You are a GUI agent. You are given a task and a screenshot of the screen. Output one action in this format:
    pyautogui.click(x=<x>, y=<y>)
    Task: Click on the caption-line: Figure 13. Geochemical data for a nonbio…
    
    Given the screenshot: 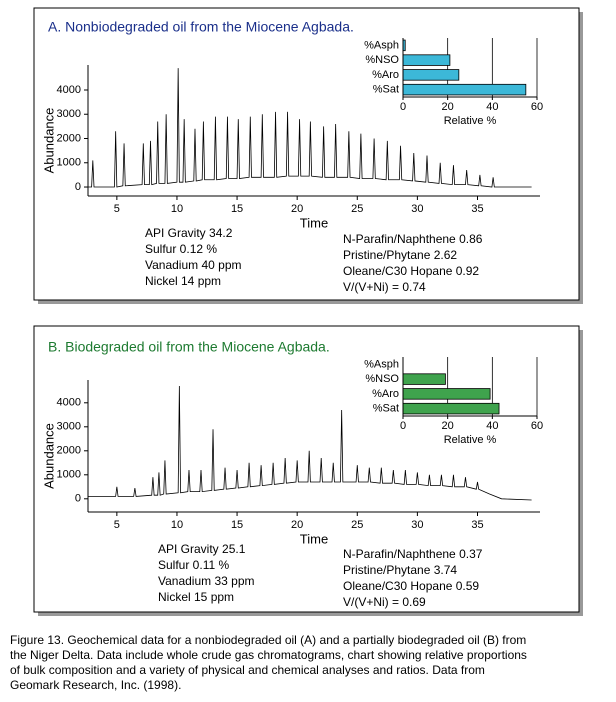 What is the action you would take?
    pyautogui.click(x=268, y=640)
    